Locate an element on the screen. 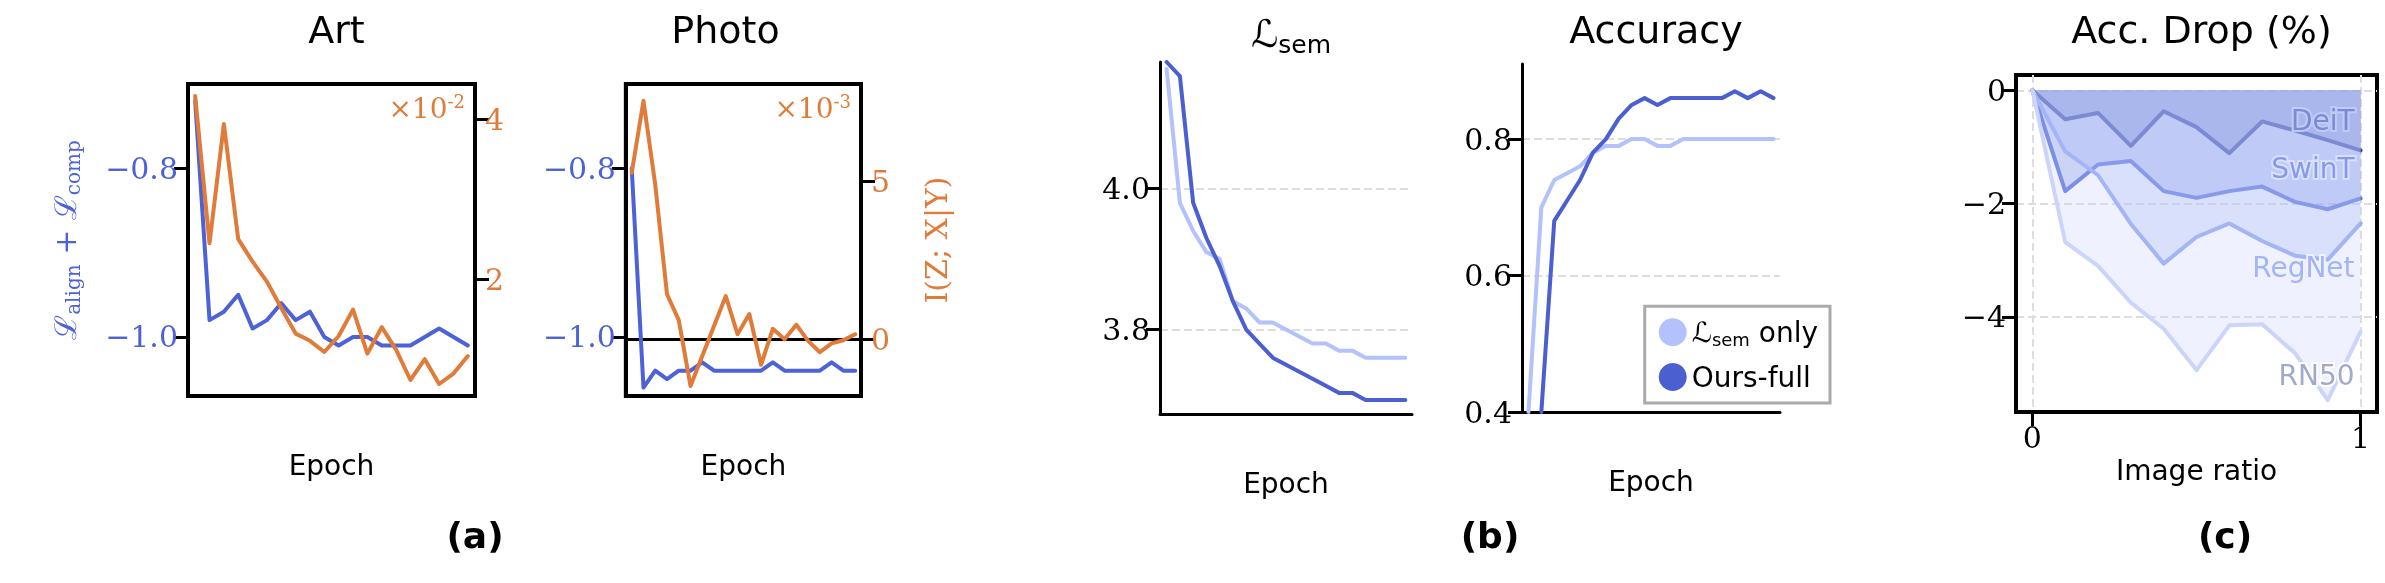  y2-tick-label: 2 is located at coordinates (495, 279).